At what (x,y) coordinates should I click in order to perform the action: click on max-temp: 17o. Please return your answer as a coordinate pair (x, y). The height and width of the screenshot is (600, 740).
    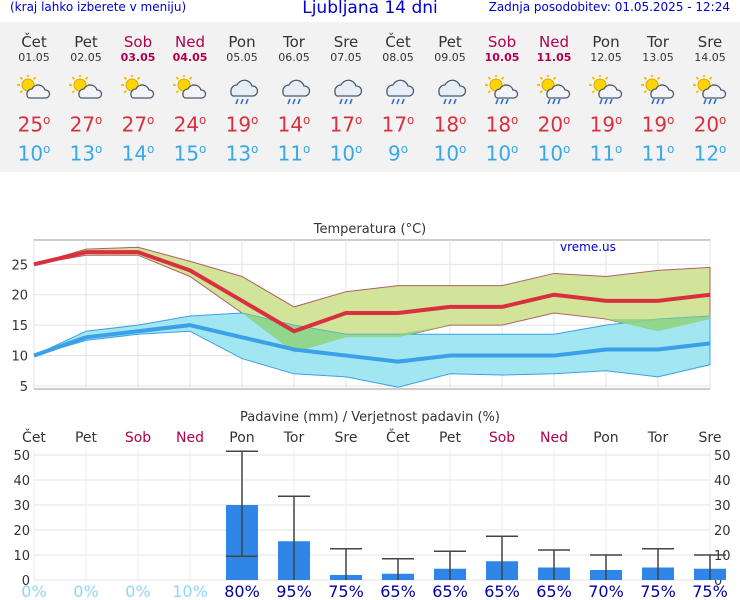
    Looking at the image, I should click on (346, 124).